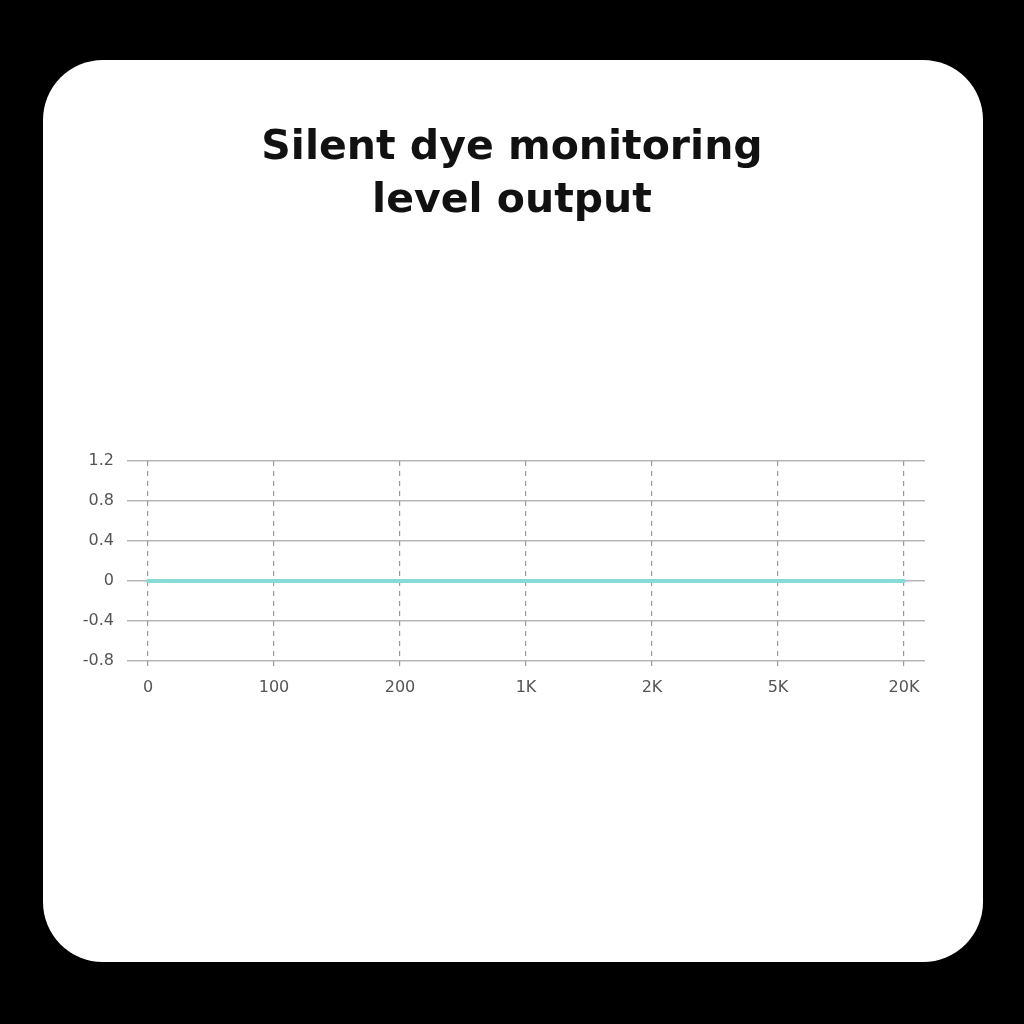  What do you see at coordinates (652, 686) in the screenshot?
I see `x-tick-label: 2K` at bounding box center [652, 686].